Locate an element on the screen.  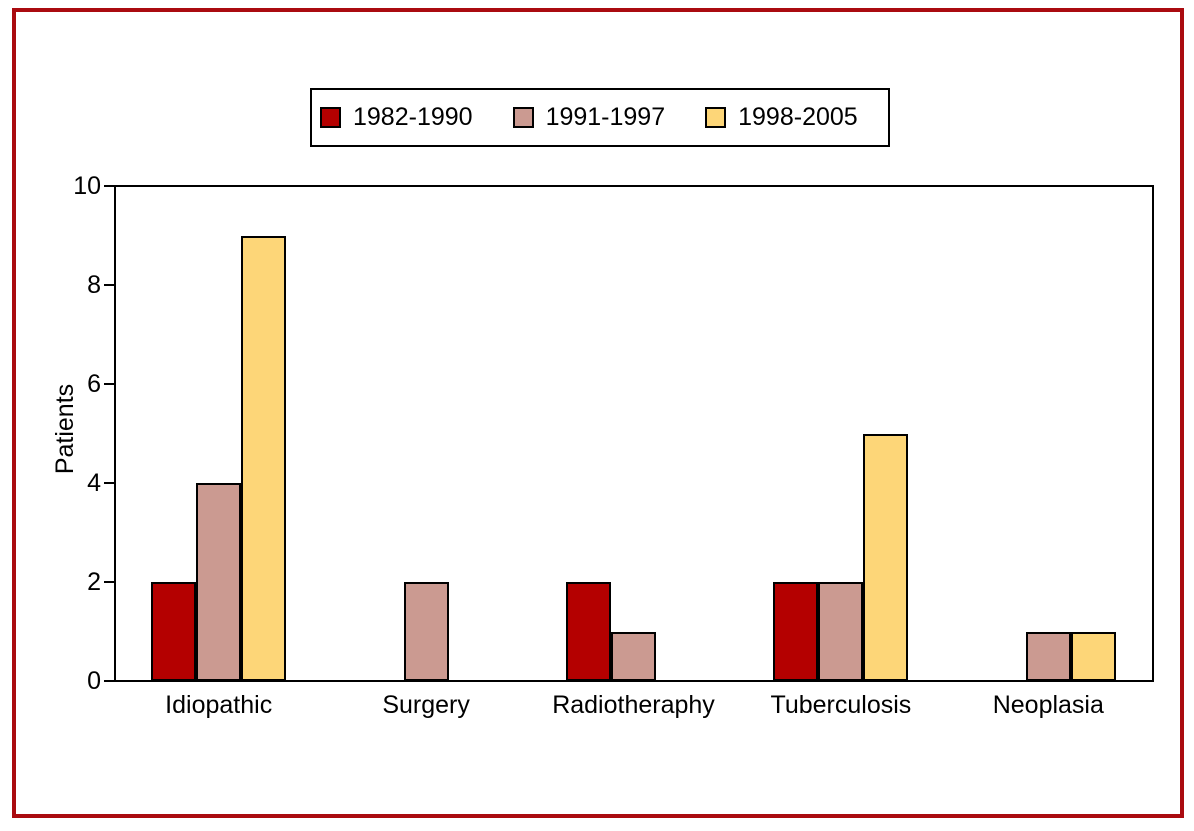
x-category-label: Idiopathic is located at coordinates (219, 705).